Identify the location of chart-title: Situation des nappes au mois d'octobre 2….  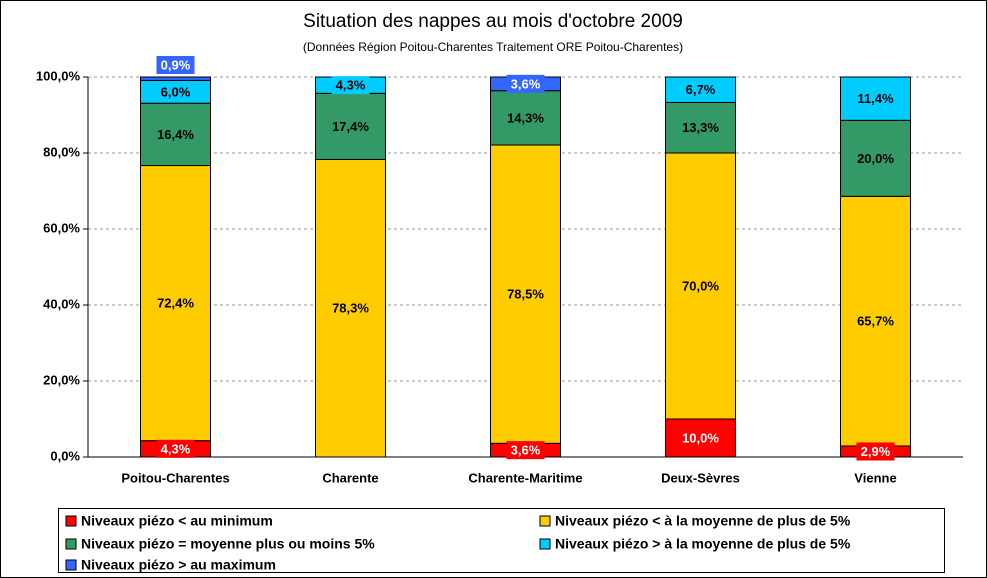
(493, 21).